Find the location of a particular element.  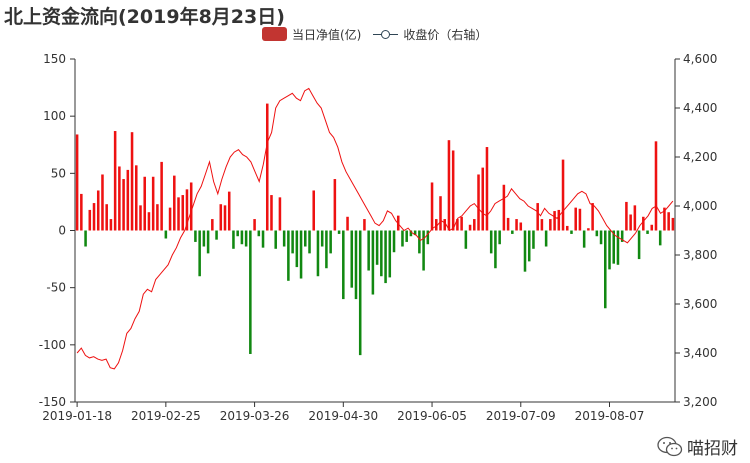

legend-item-net-flow: 当日净值(亿) is located at coordinates (311, 34).